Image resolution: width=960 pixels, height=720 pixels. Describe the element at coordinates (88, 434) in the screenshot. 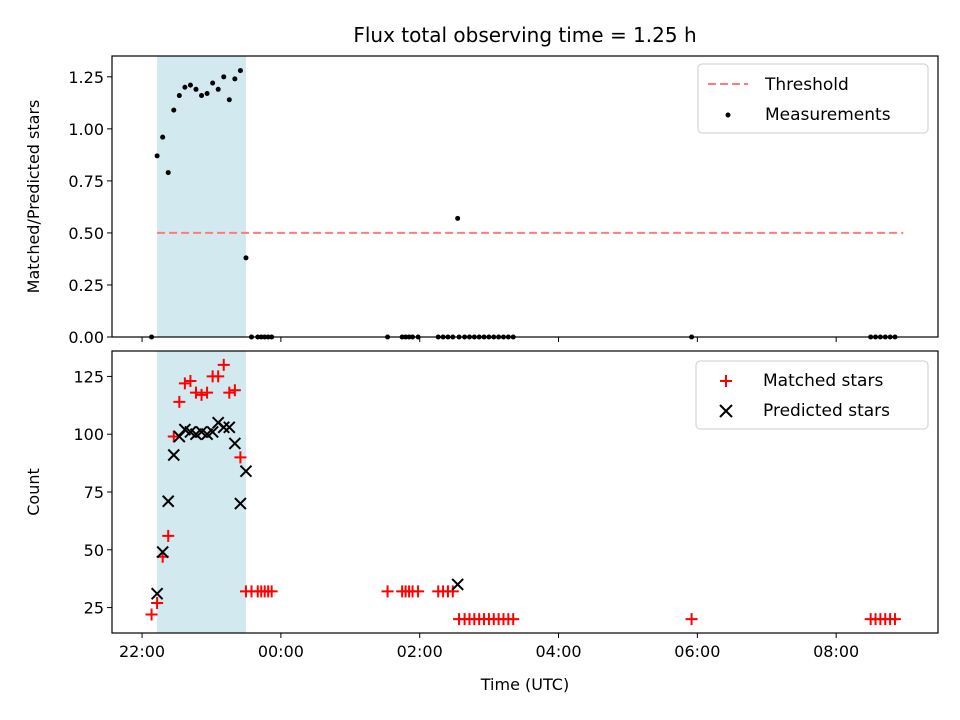

I see `y-tick-label: 100` at that location.